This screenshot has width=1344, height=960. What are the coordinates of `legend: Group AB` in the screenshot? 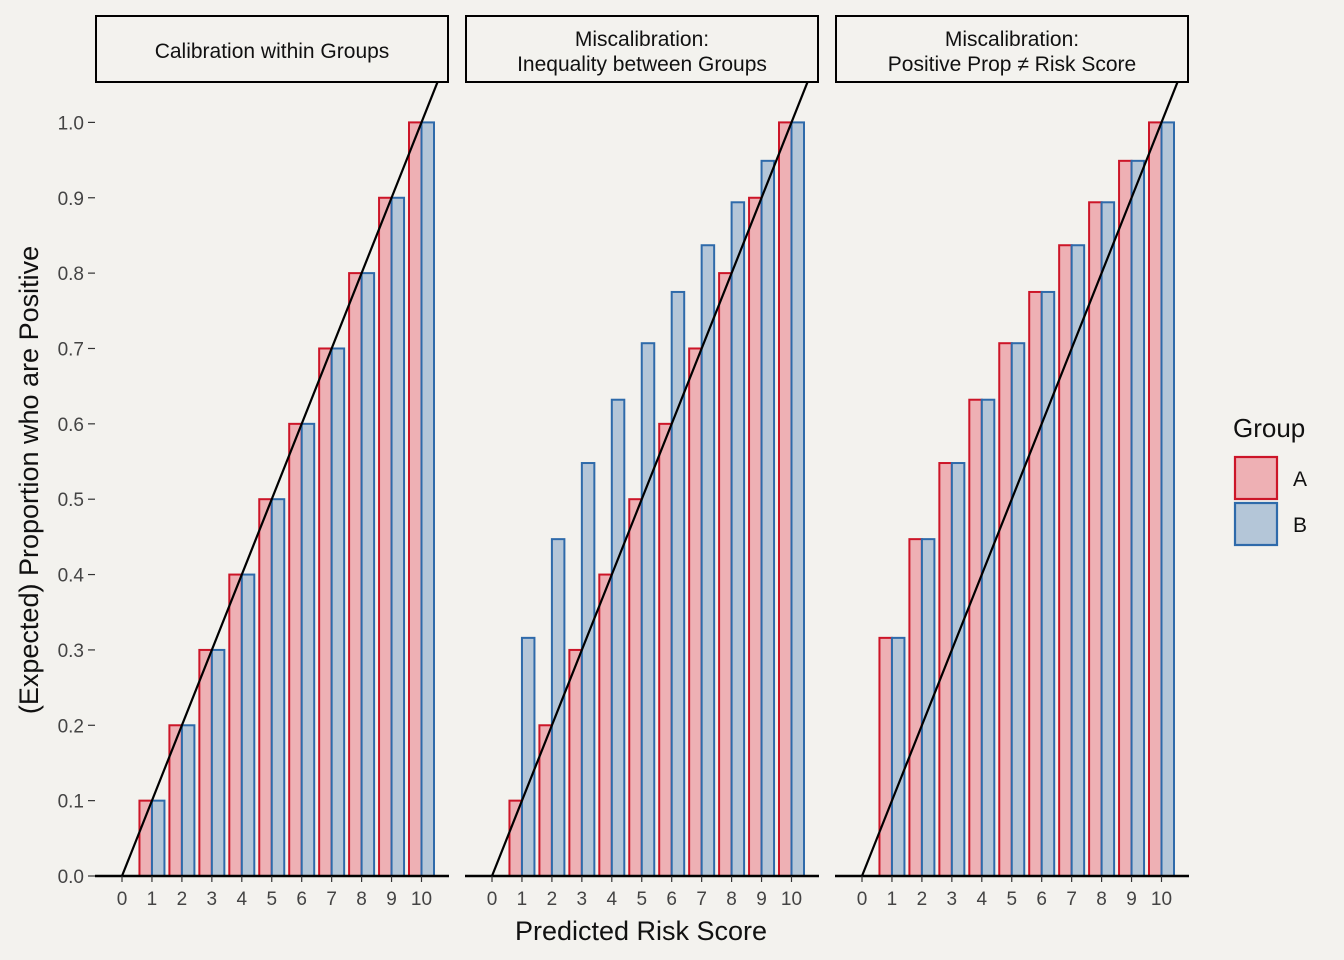 It's located at (1270, 480).